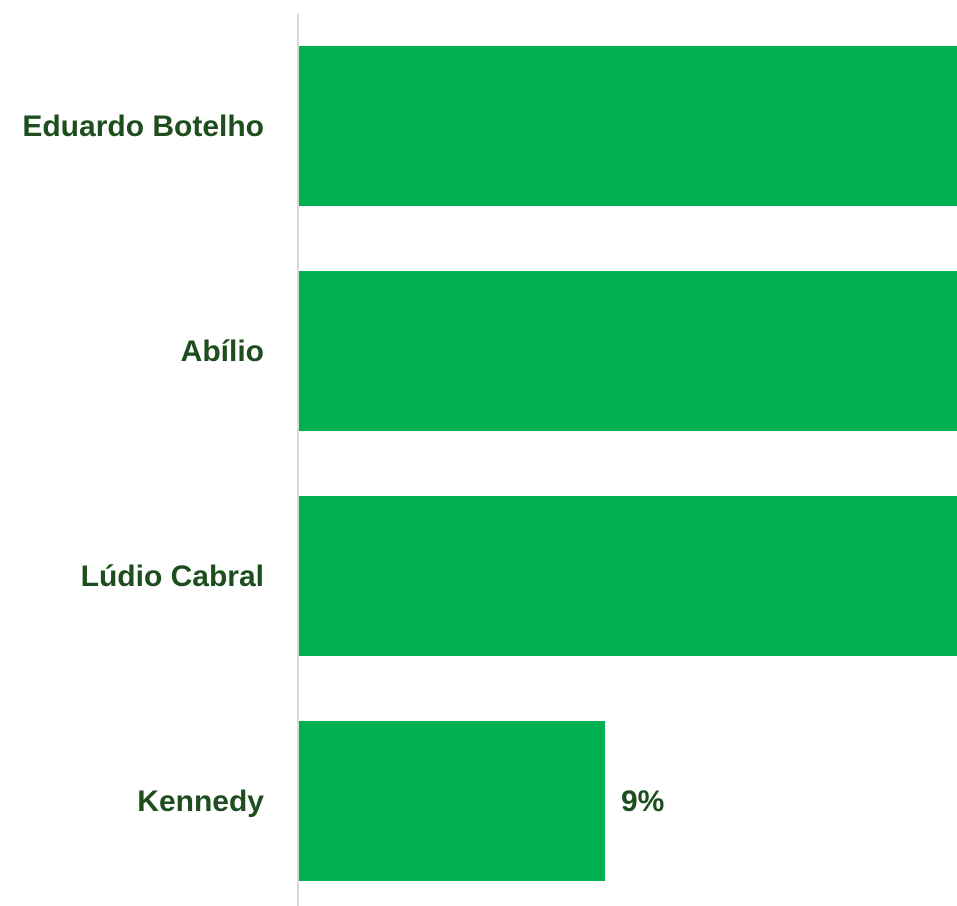  I want to click on category-label-2: Abílio, so click(222, 351).